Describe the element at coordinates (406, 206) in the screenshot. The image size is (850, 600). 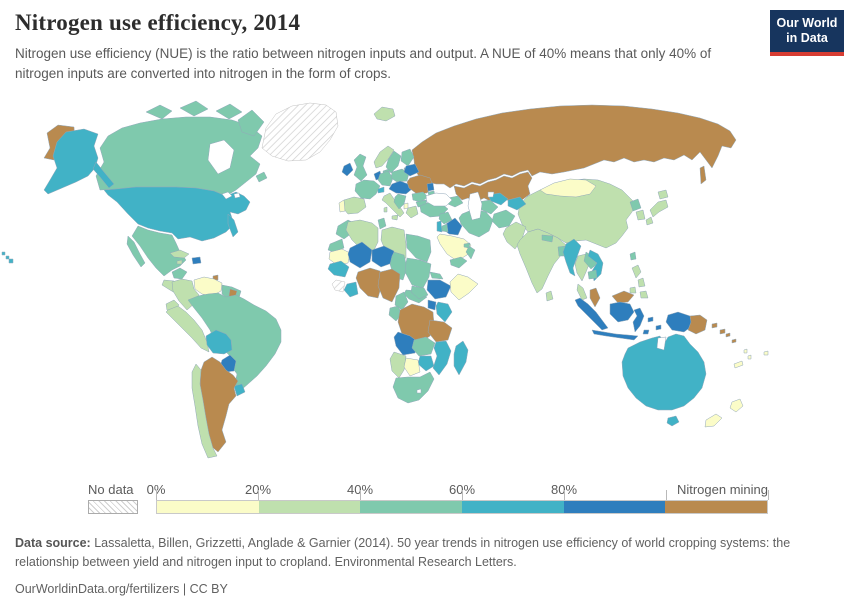
I see `region-albania` at that location.